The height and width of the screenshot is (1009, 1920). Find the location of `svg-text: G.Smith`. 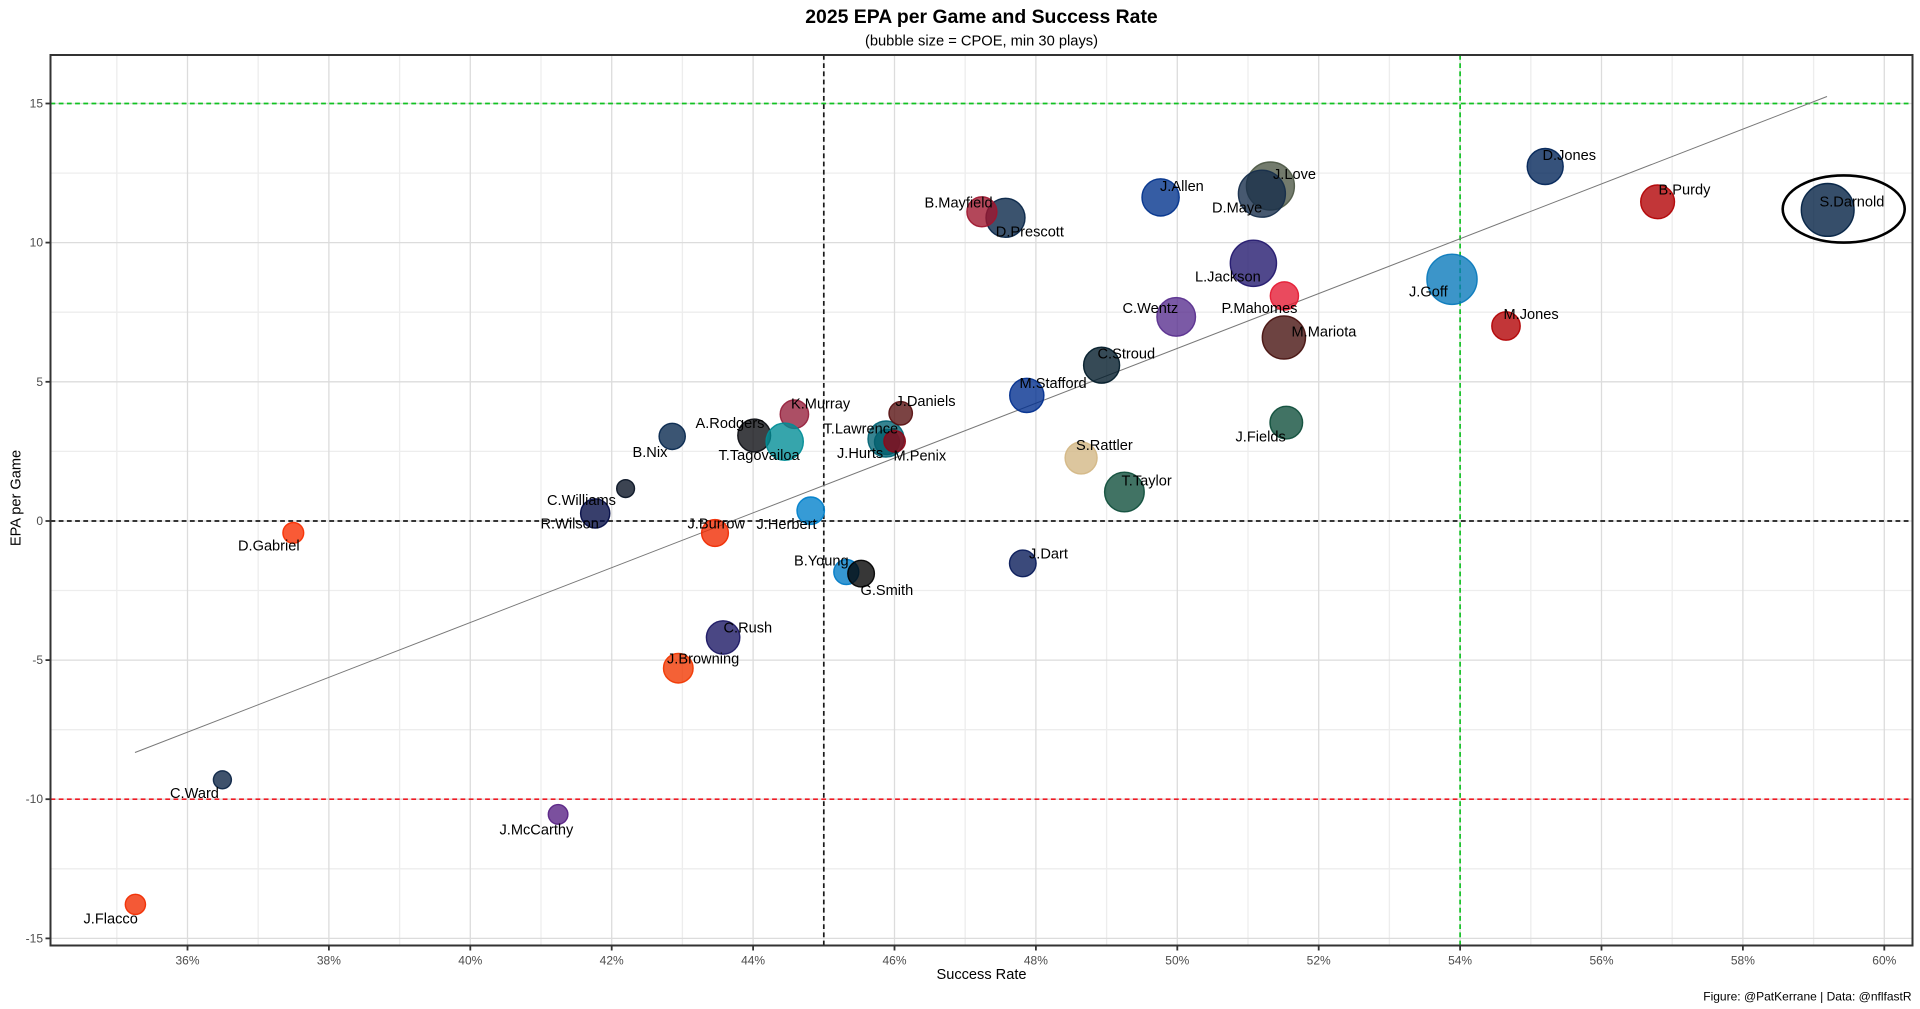

svg-text: G.Smith is located at coordinates (887, 591).